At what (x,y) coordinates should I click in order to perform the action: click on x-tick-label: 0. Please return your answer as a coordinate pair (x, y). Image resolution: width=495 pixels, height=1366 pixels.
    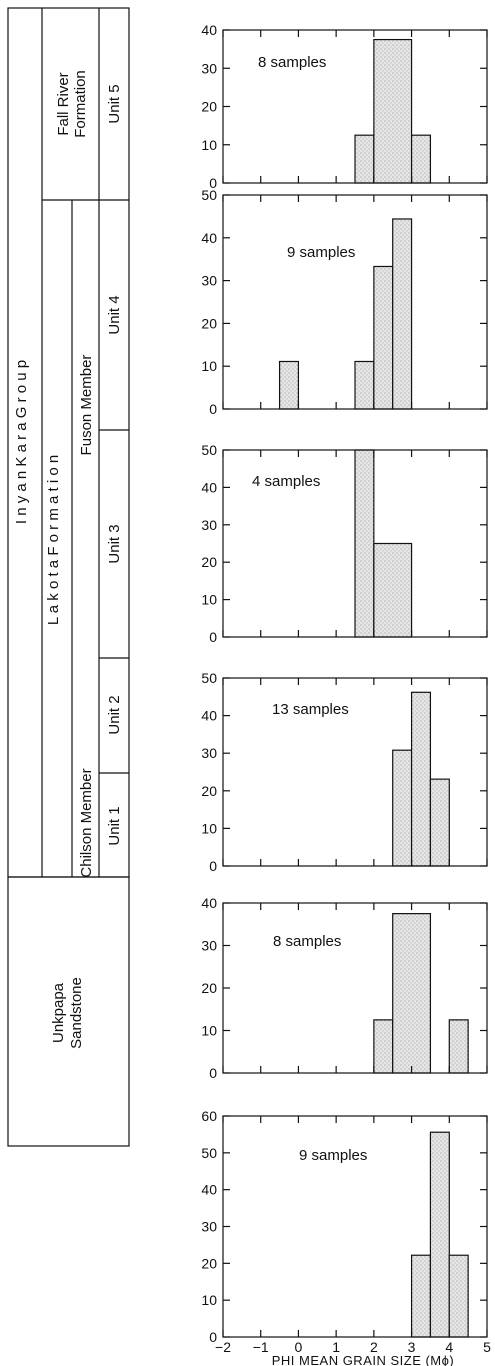
    Looking at the image, I should click on (299, 1347).